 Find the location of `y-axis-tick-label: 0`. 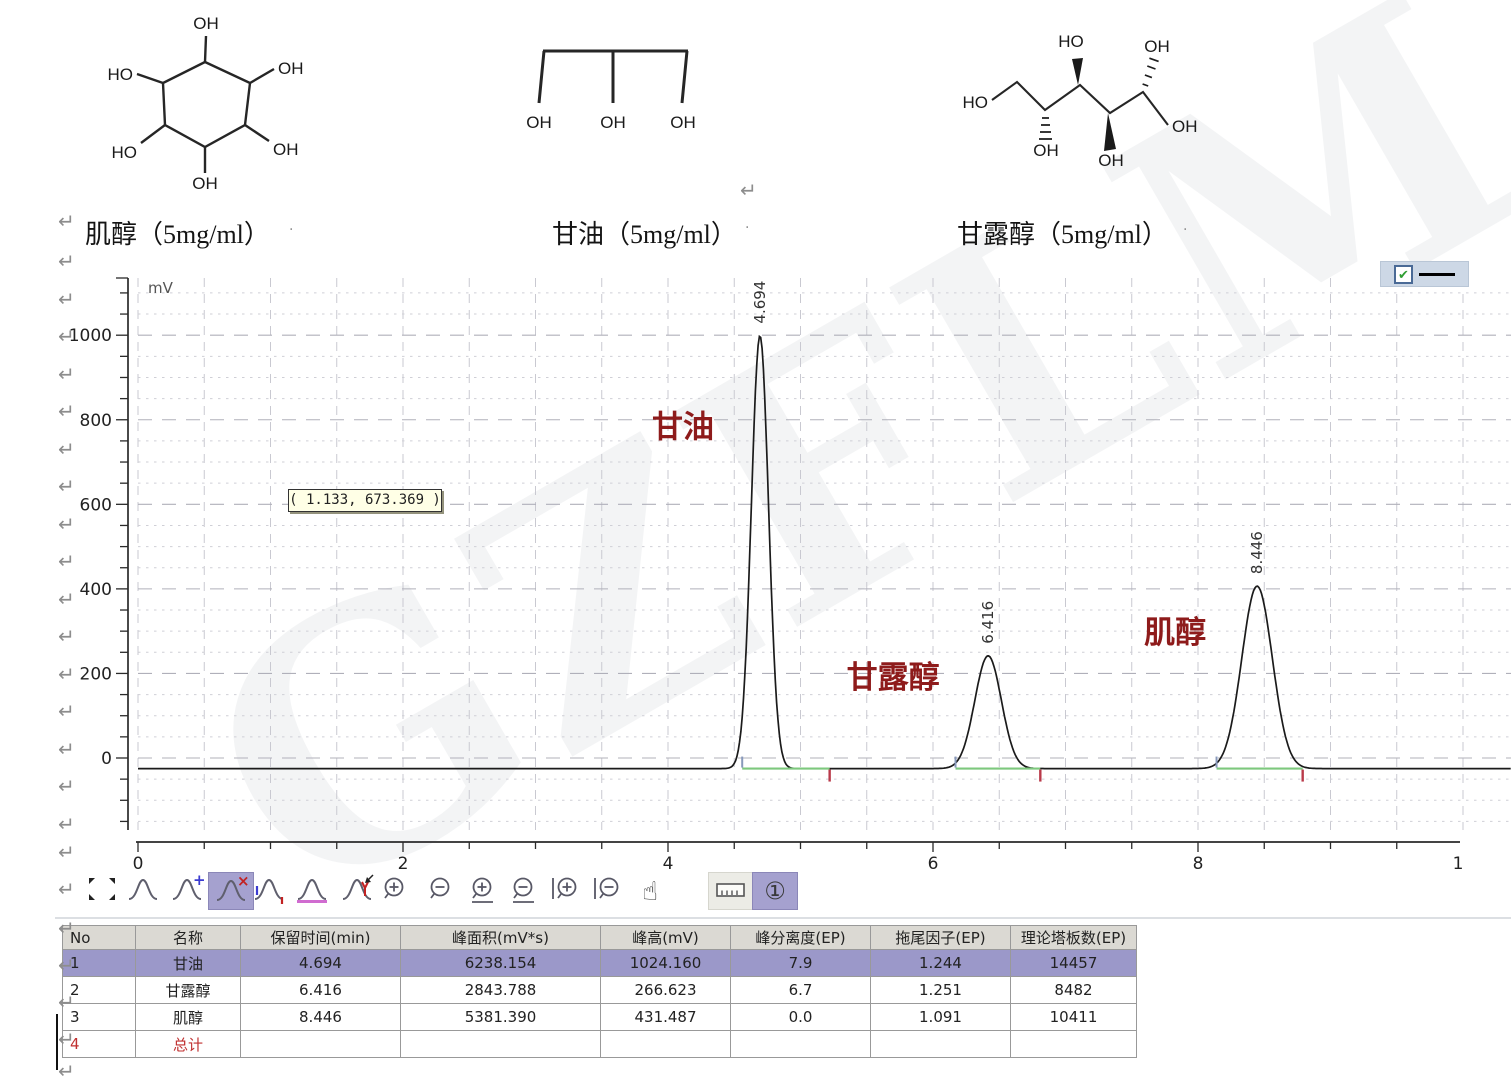

y-axis-tick-label: 0 is located at coordinates (106, 759).